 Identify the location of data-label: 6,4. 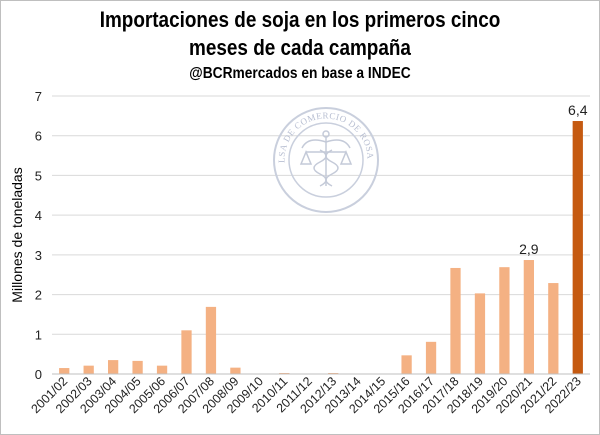
(578, 110).